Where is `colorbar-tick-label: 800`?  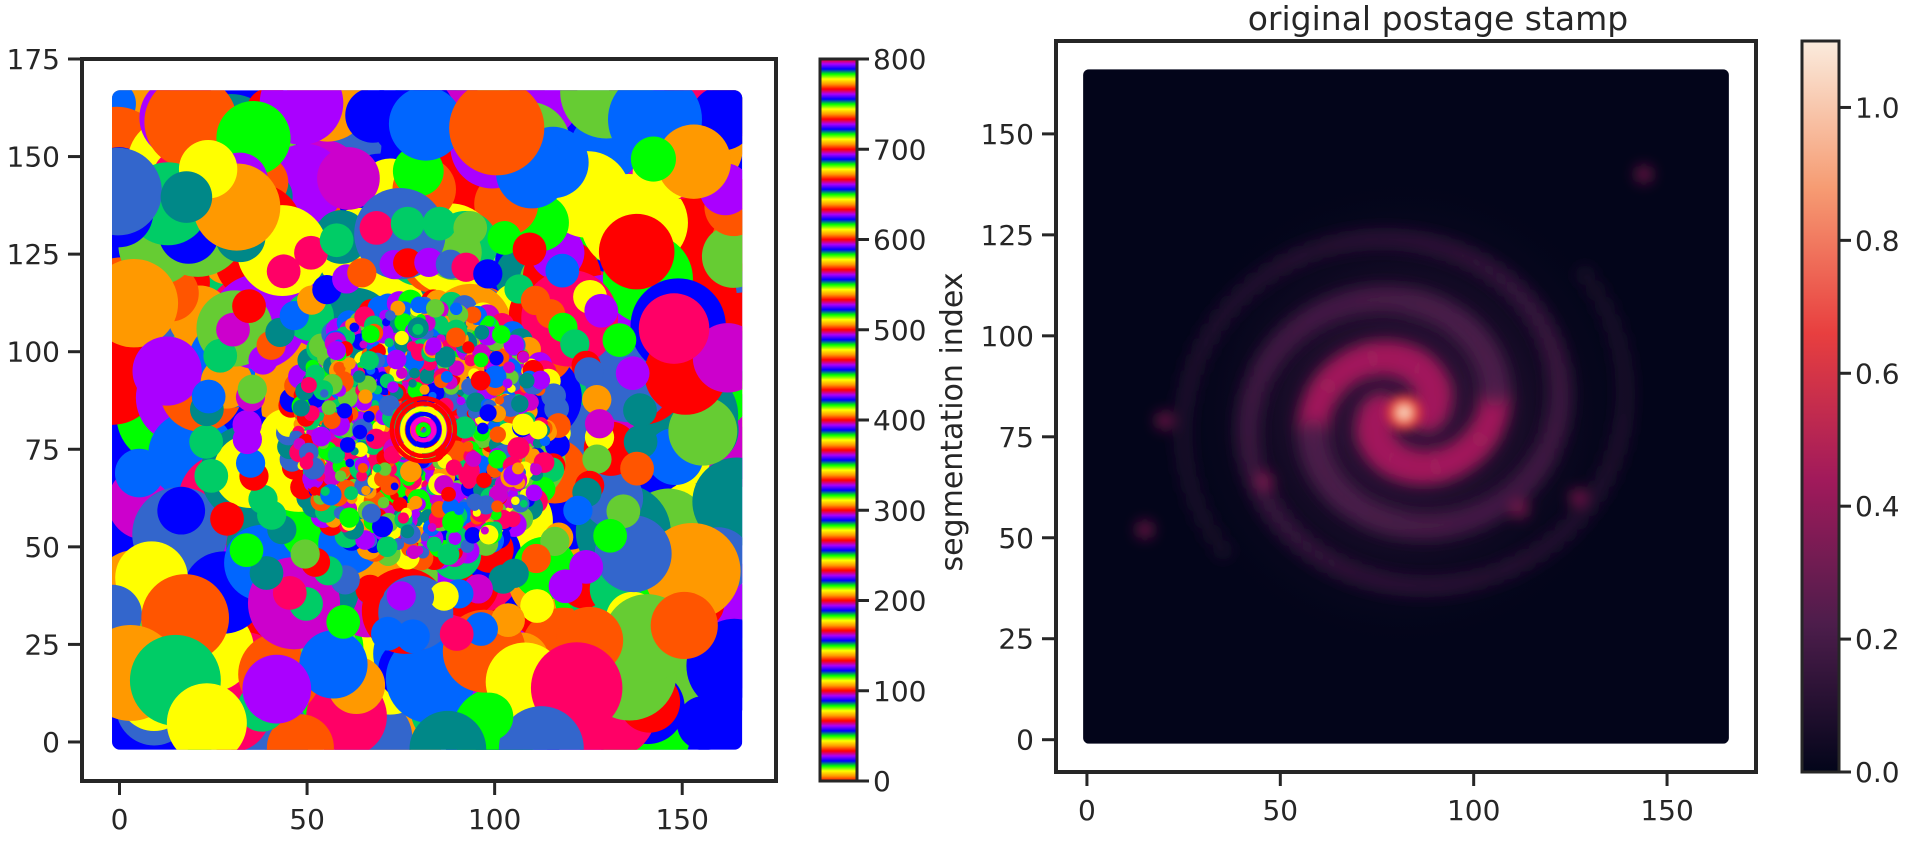 colorbar-tick-label: 800 is located at coordinates (899, 59).